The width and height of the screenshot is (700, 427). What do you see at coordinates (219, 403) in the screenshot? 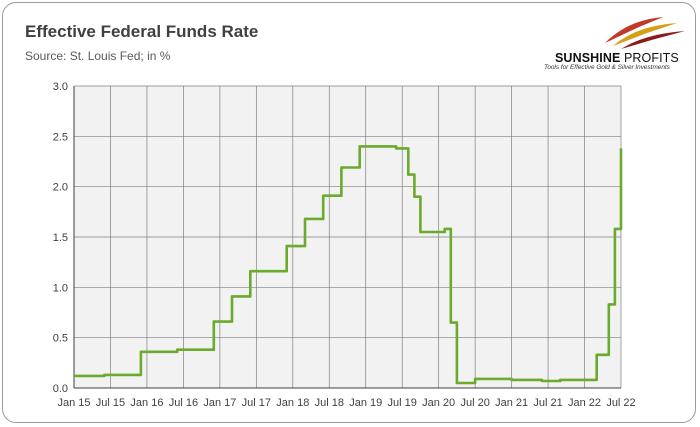
I see `x-tick-label: Jan 17` at bounding box center [219, 403].